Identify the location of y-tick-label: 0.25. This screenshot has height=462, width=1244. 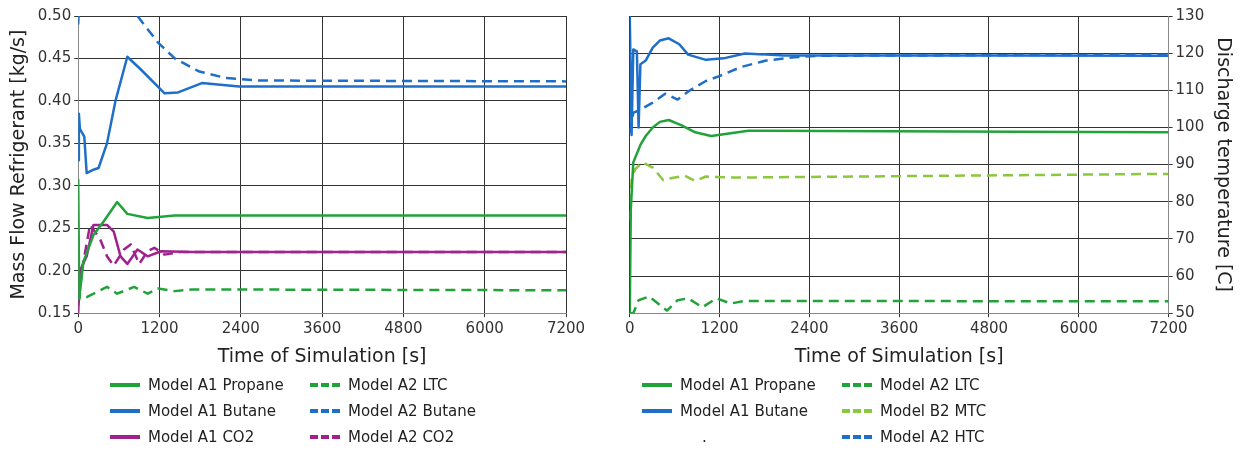
(54, 227).